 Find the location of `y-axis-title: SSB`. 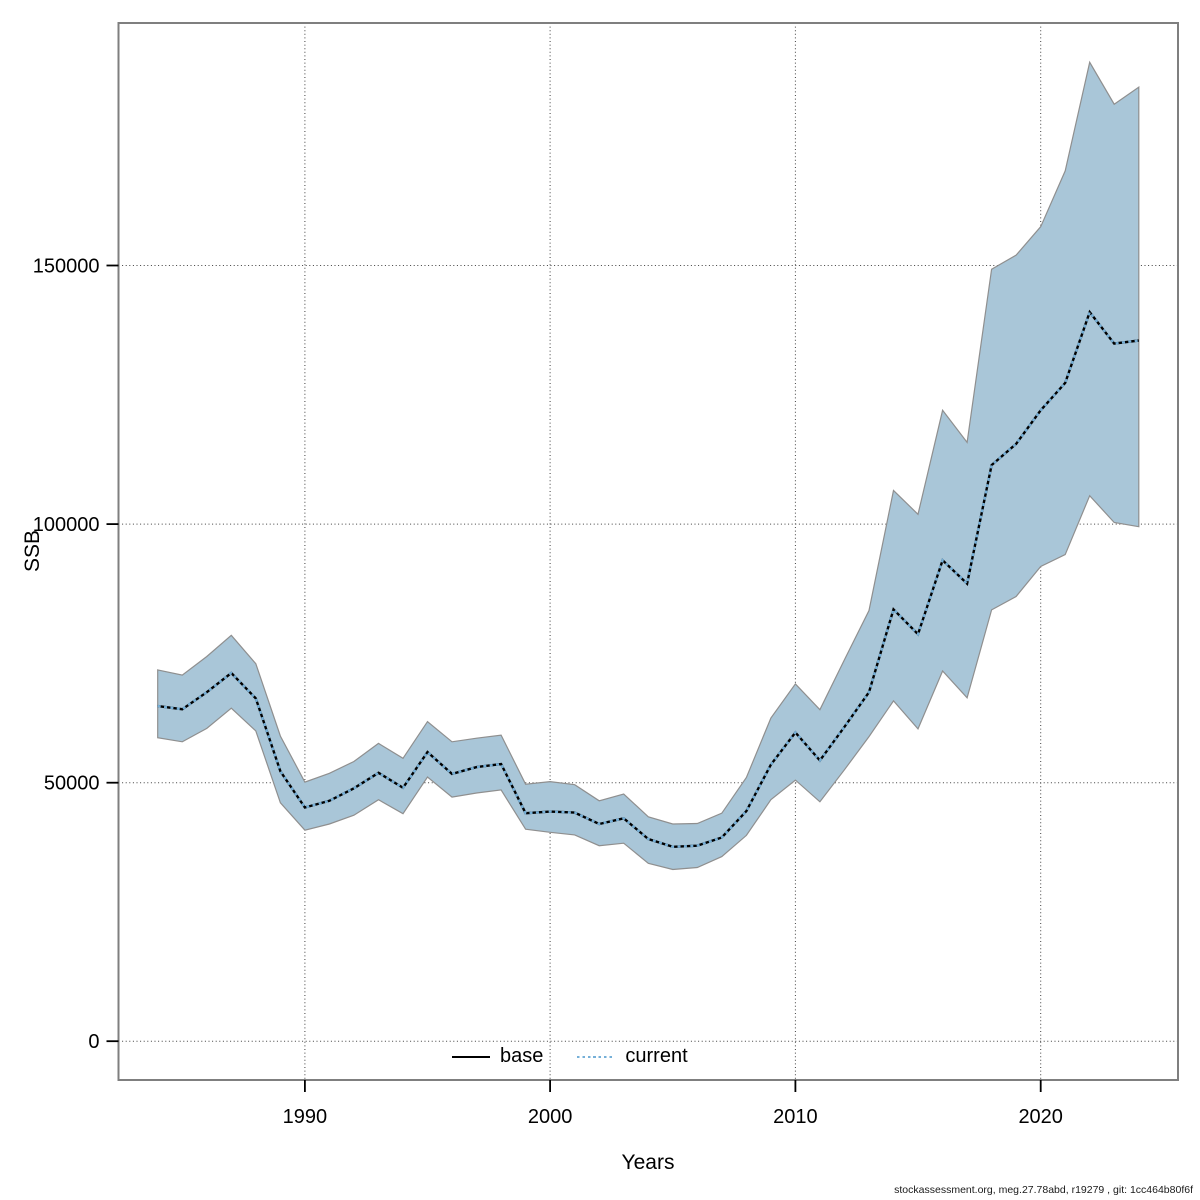

y-axis-title: SSB is located at coordinates (32, 551).